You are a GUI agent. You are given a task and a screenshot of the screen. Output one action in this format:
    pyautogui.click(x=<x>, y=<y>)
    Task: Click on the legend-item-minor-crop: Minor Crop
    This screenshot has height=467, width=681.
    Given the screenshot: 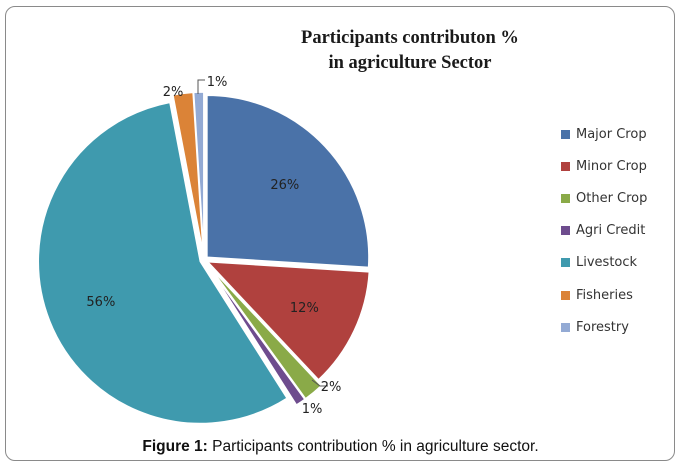 What is the action you would take?
    pyautogui.click(x=604, y=166)
    